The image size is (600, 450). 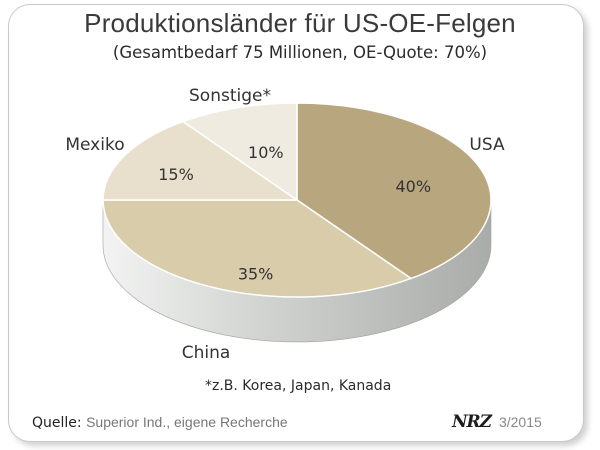 What do you see at coordinates (497, 422) in the screenshot?
I see `credit: NRZ 3/2015` at bounding box center [497, 422].